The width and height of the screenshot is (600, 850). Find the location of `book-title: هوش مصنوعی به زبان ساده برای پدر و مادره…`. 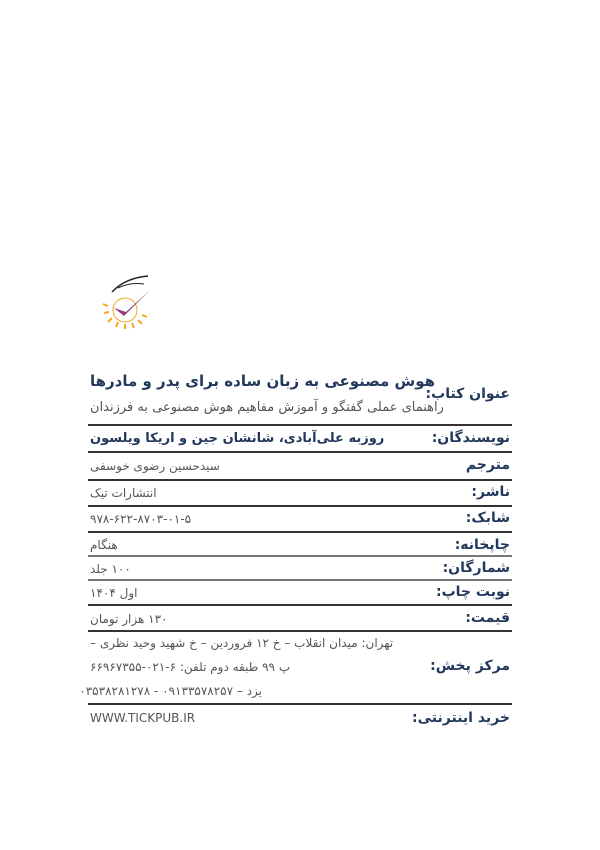

book-title: هوش مصنوعی به زبان ساده برای پدر و مادره… is located at coordinates (263, 381).